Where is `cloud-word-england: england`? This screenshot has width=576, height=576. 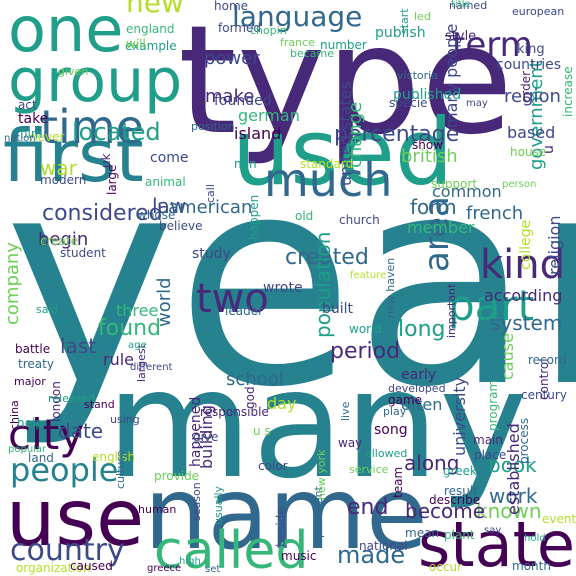 cloud-word-england: england is located at coordinates (150, 29).